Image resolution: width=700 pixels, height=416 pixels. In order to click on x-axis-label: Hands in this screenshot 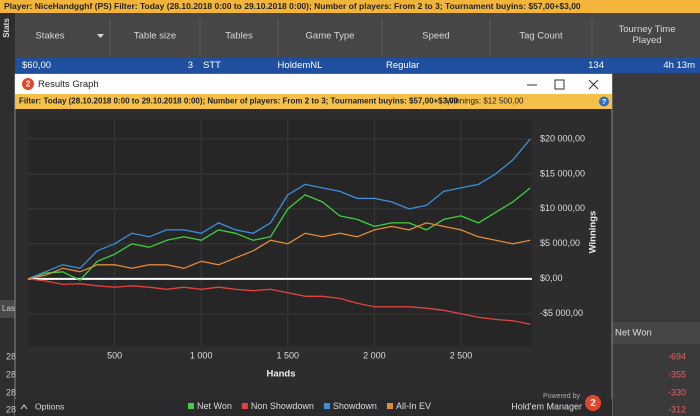, I will do `click(280, 374)`.